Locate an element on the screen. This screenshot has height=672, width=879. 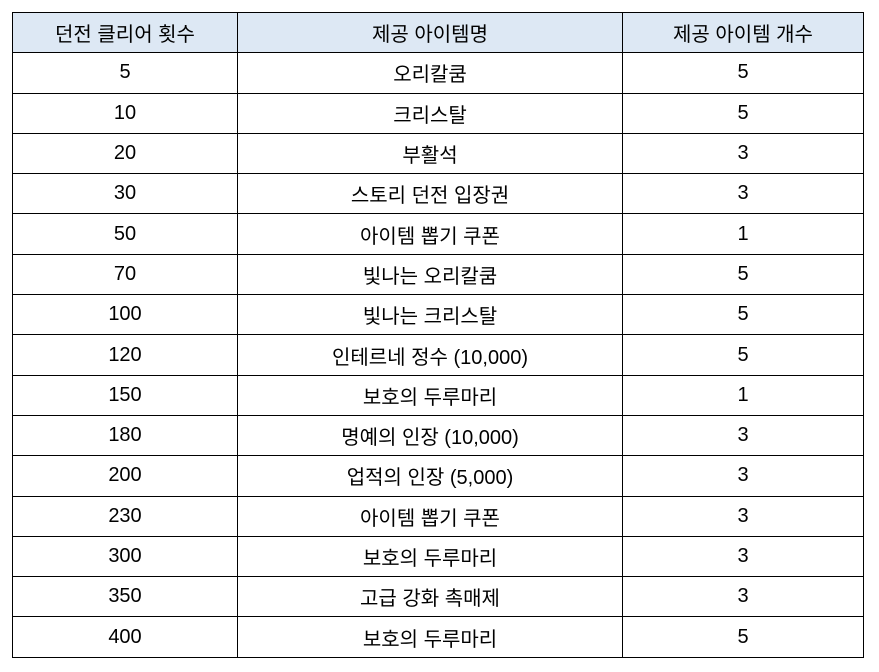
table-row: 10 크리스탈 5 is located at coordinates (438, 113).